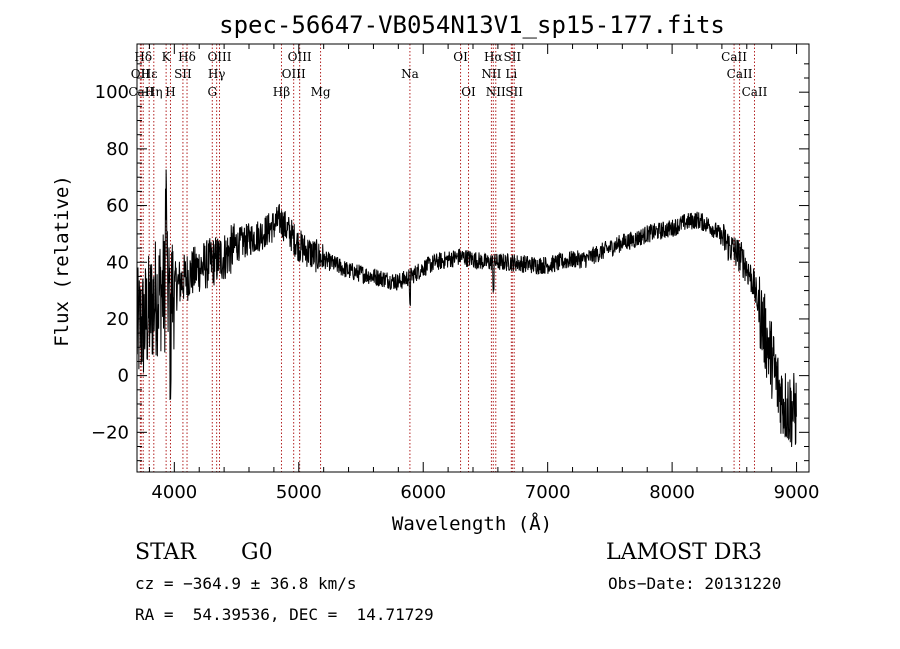 The width and height of the screenshot is (900, 649). What do you see at coordinates (493, 57) in the screenshot?
I see `spectral-line-label: Hα` at bounding box center [493, 57].